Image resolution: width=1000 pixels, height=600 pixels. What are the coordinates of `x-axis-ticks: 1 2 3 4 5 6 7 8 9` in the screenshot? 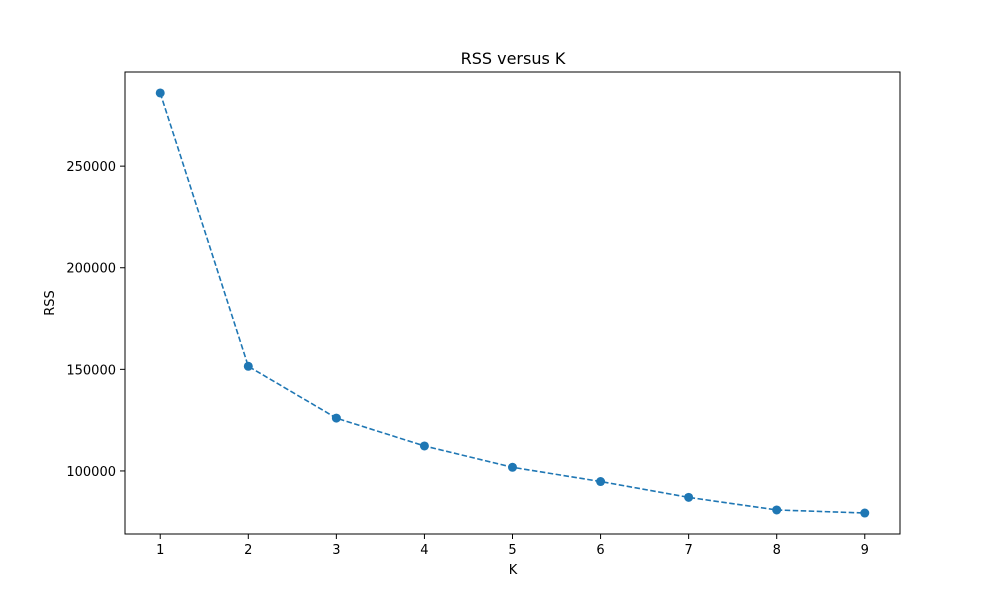 It's located at (512, 546).